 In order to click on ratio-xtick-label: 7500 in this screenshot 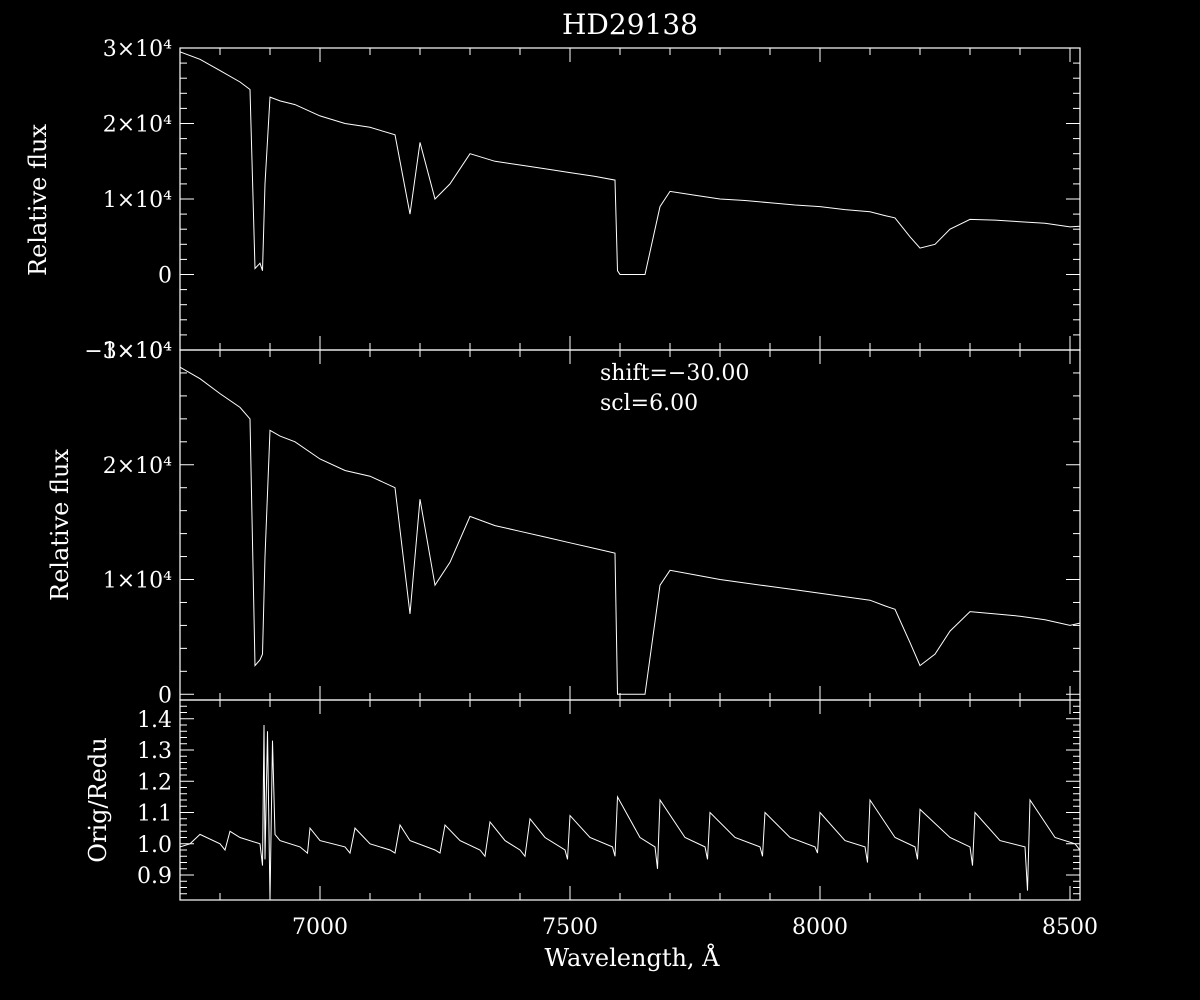, I will do `click(570, 927)`.